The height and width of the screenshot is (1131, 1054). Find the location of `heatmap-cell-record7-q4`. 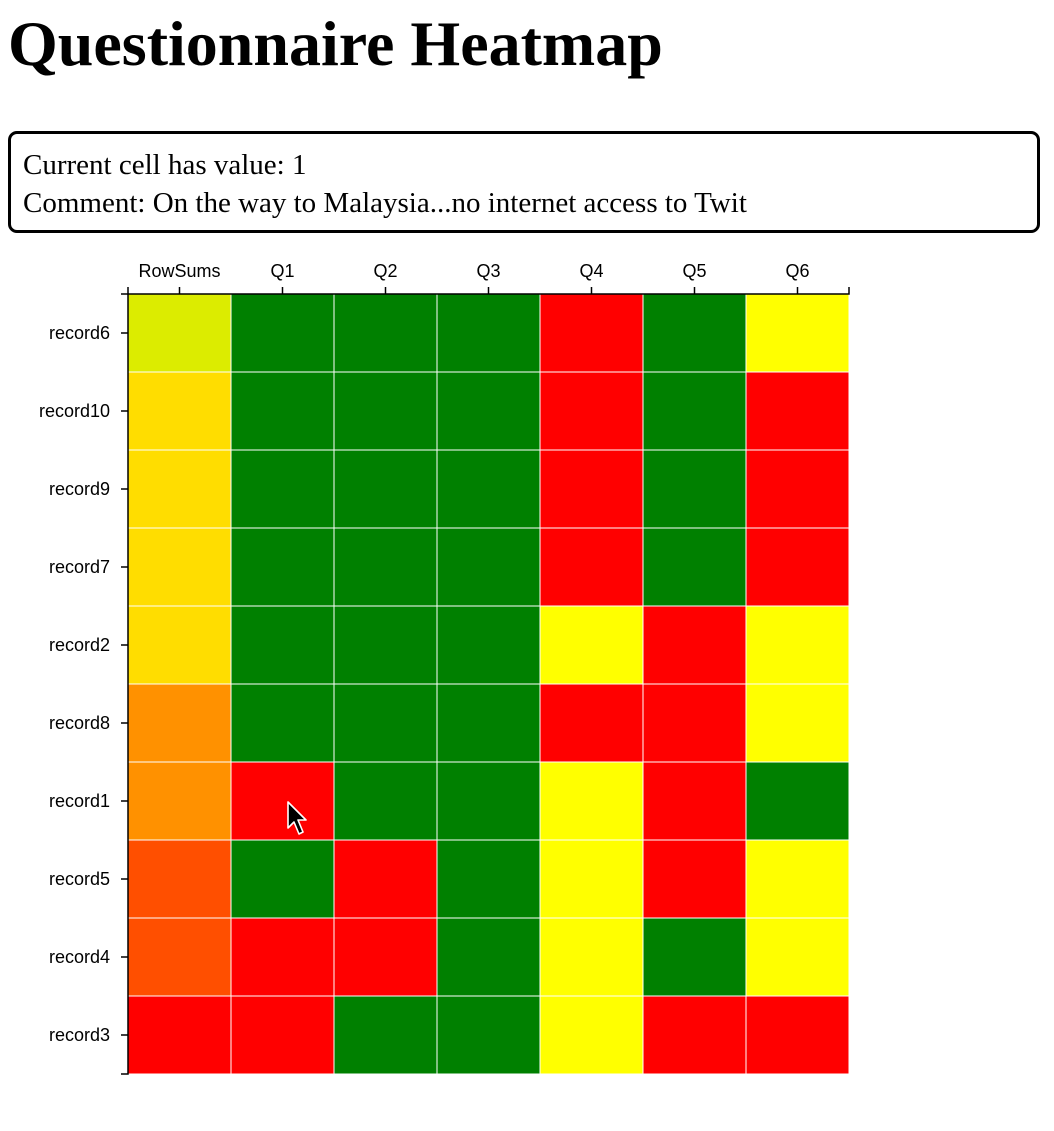

heatmap-cell-record7-q4 is located at coordinates (591, 567).